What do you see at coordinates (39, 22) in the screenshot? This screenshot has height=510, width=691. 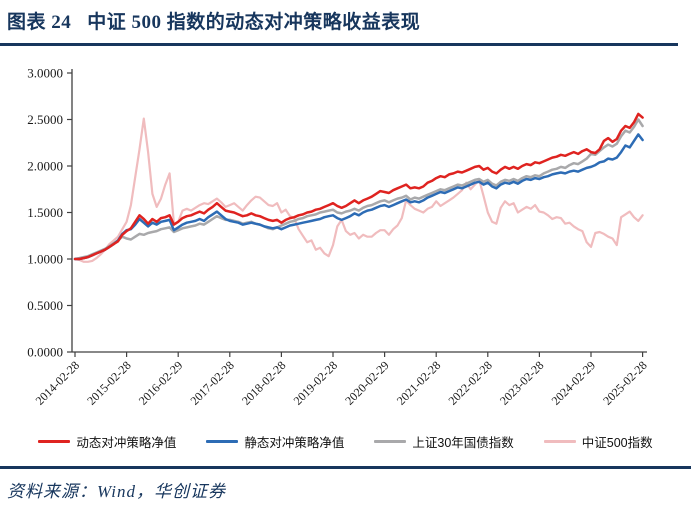 I see `figure-label: 图表 24` at bounding box center [39, 22].